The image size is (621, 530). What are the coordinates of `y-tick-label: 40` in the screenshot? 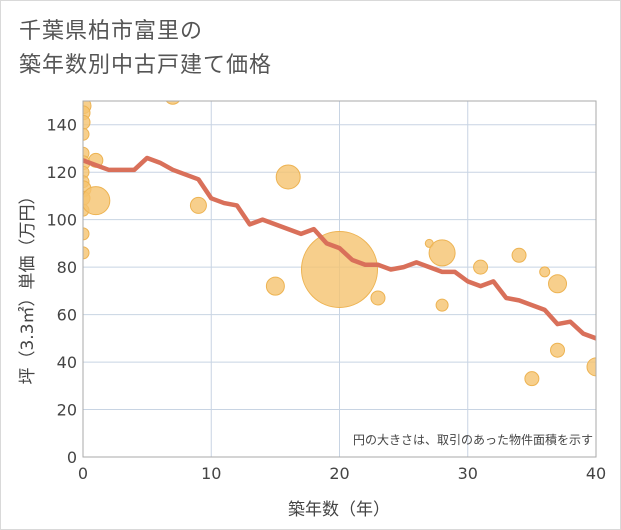 It's located at (67, 362).